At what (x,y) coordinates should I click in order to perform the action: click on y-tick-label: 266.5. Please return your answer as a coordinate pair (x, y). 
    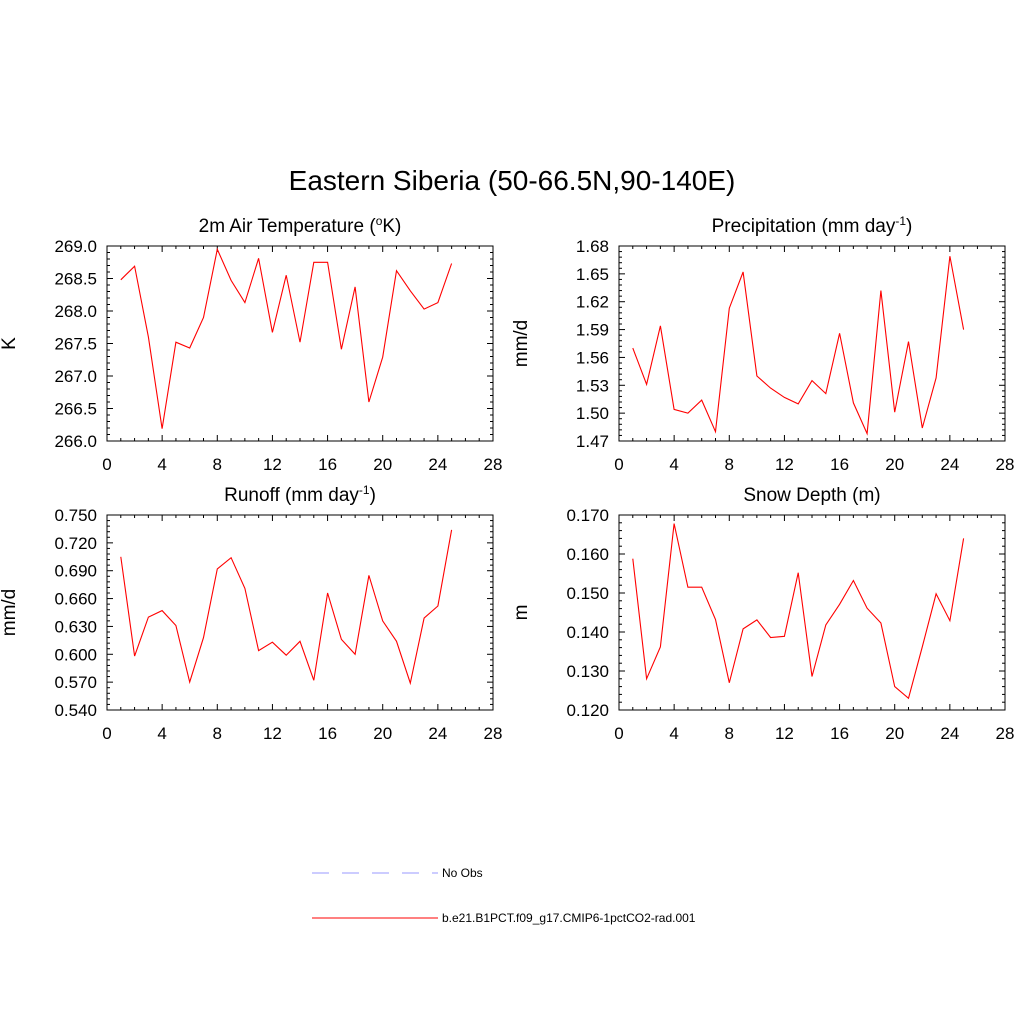
    Looking at the image, I should click on (75, 409).